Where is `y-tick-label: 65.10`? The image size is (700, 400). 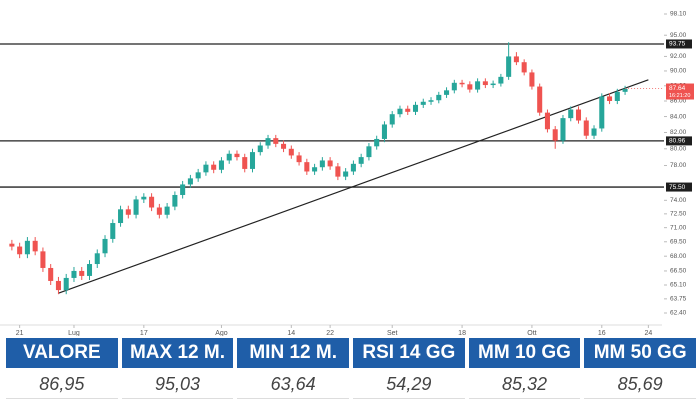 y-tick-label: 65.10 is located at coordinates (678, 285).